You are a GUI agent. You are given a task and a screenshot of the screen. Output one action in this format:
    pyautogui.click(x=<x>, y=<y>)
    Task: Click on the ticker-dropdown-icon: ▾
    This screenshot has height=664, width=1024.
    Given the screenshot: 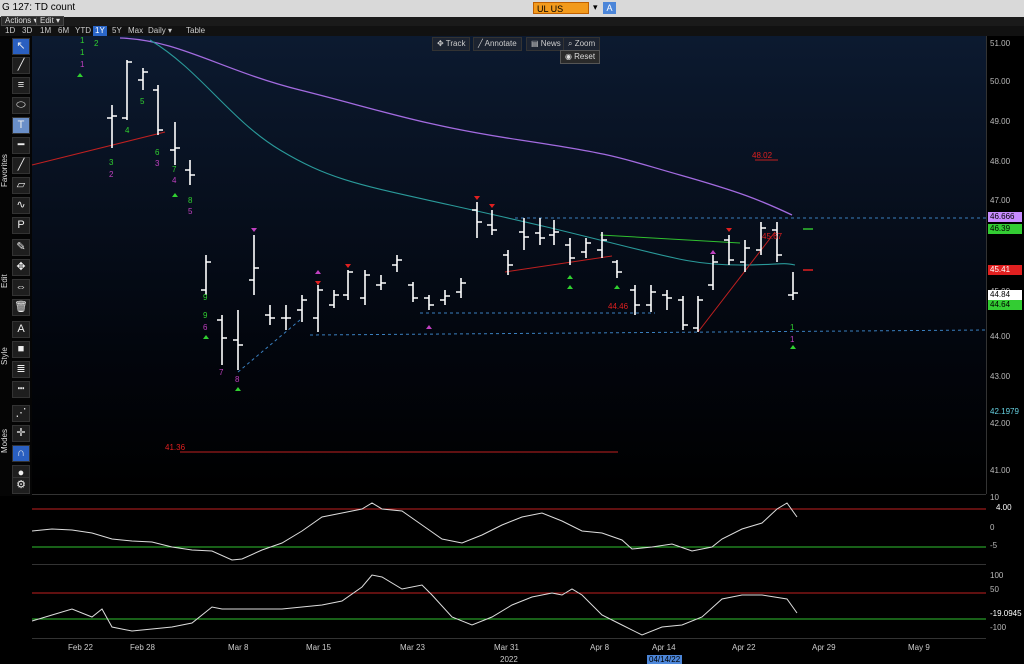 What is the action you would take?
    pyautogui.click(x=595, y=7)
    